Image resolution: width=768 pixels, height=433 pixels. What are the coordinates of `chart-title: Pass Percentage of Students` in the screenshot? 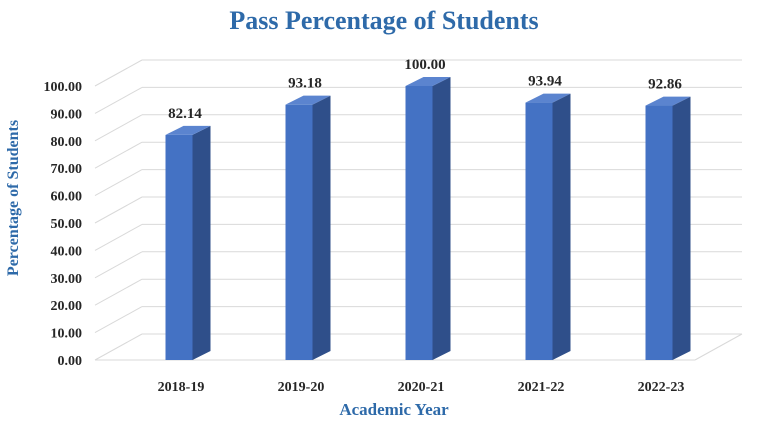 It's located at (384, 20).